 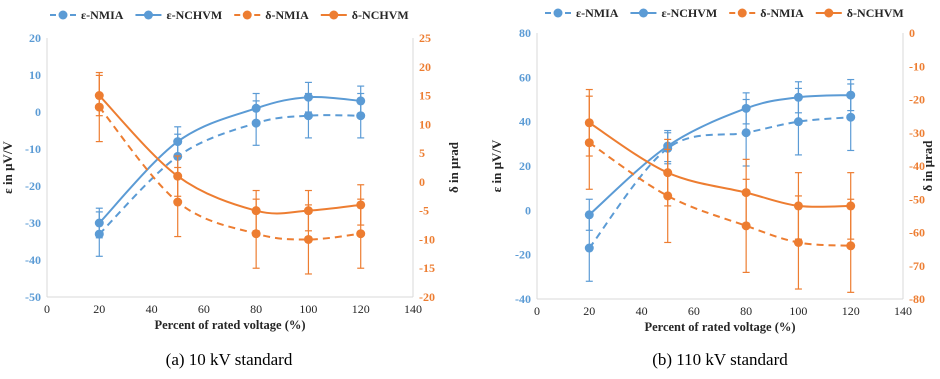 What do you see at coordinates (917, 299) in the screenshot?
I see `y-right-tick-label: -80` at bounding box center [917, 299].